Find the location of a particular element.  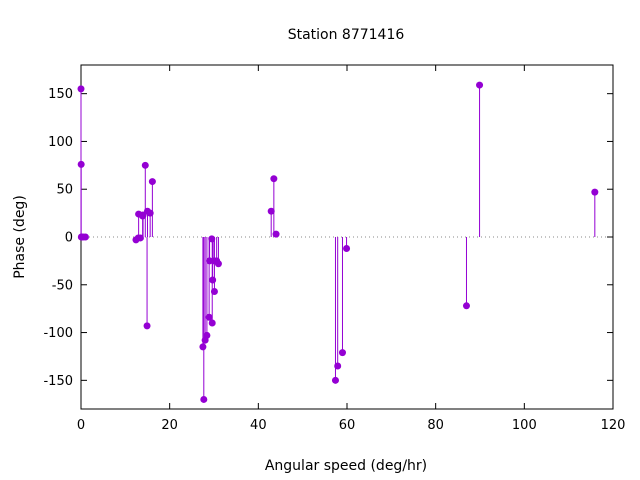

x-tick-label: 40 is located at coordinates (258, 425).